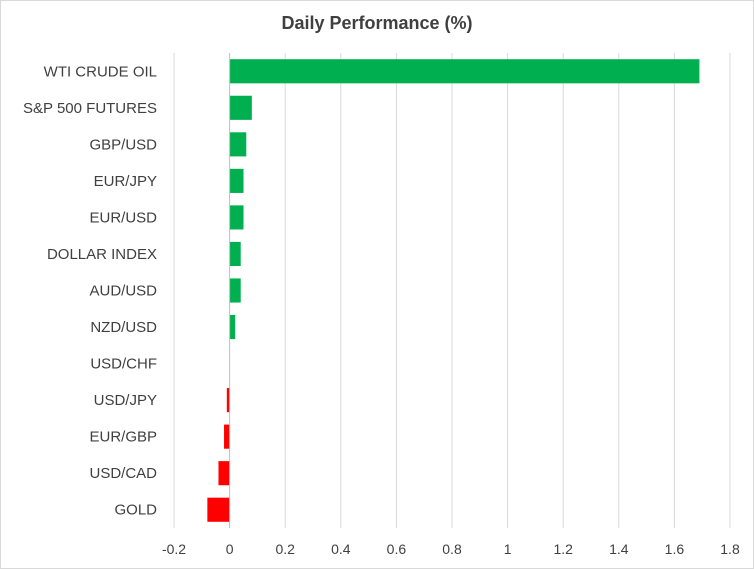 The height and width of the screenshot is (569, 754). I want to click on category-label: EUR/JPY, so click(125, 181).